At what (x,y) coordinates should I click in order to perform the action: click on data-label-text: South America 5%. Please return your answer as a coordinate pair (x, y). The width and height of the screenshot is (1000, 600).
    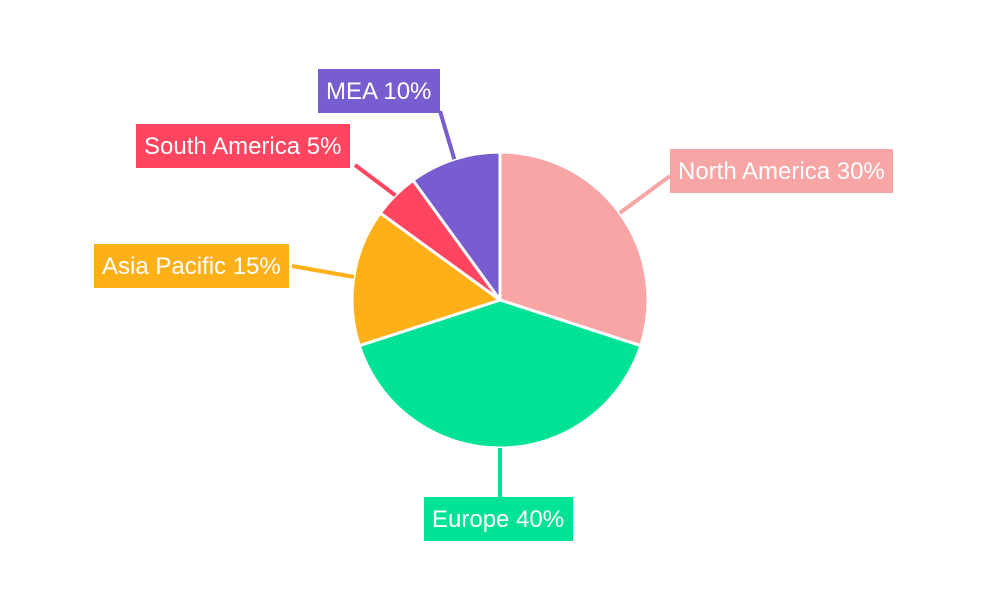
    Looking at the image, I should click on (242, 146).